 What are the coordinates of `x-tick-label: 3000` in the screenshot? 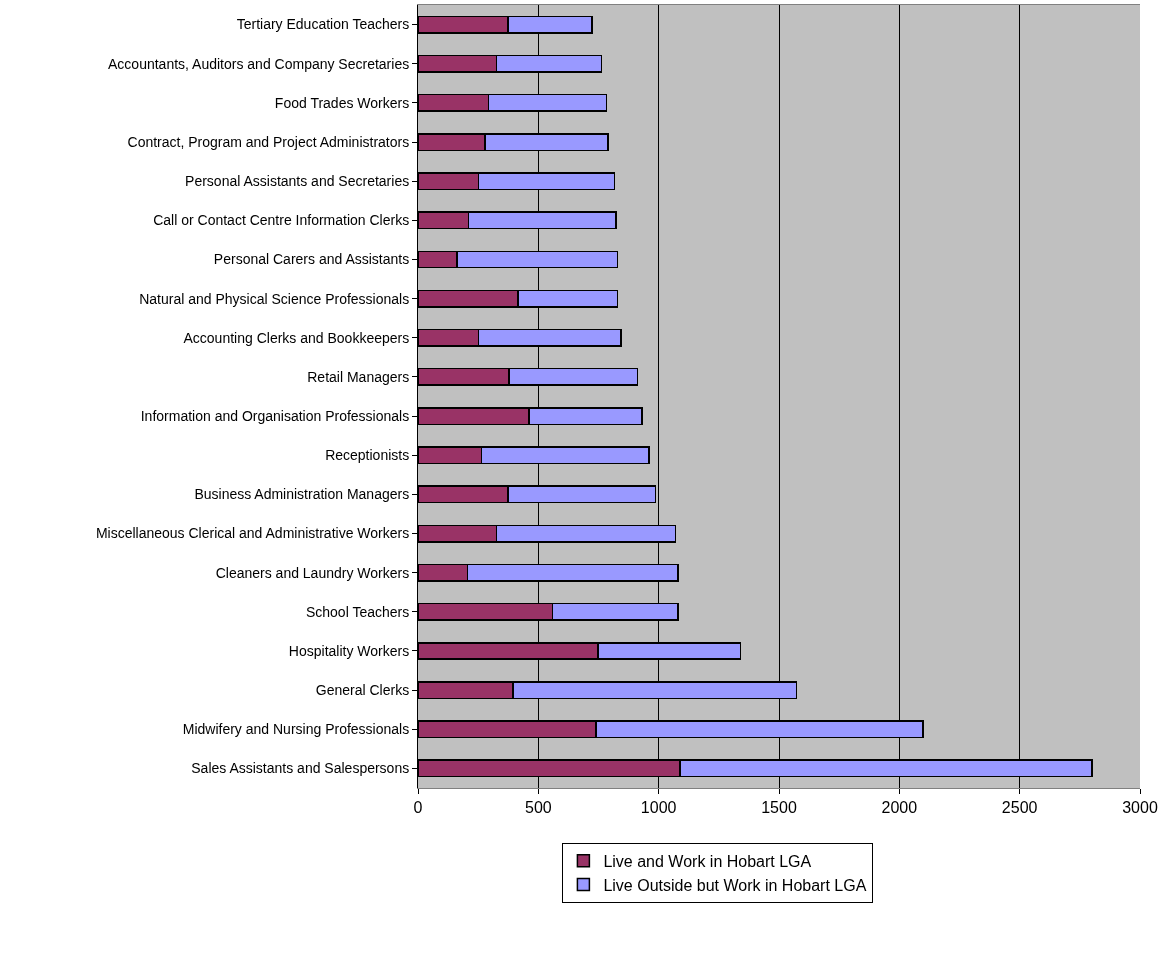 It's located at (1140, 808).